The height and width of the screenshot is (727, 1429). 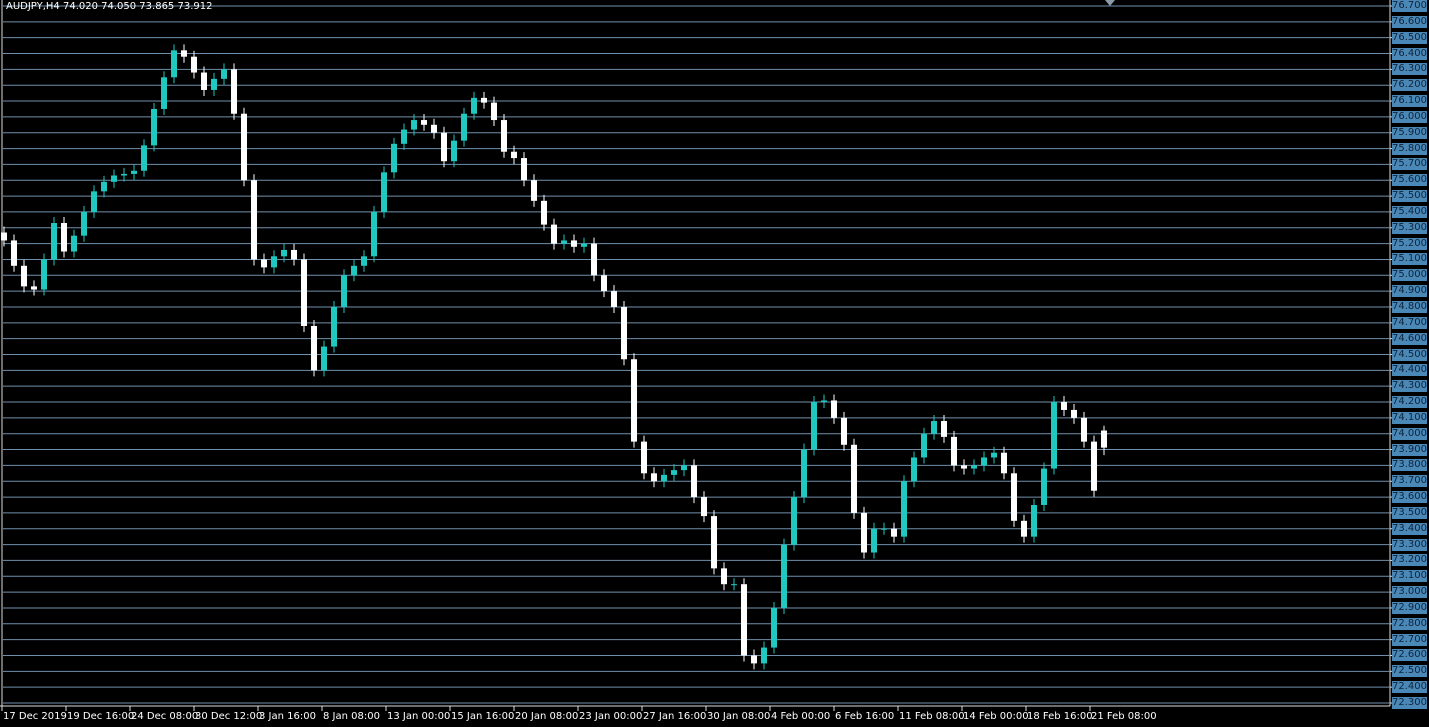 I want to click on time-label: 27 Jan 16:00, so click(x=675, y=716).